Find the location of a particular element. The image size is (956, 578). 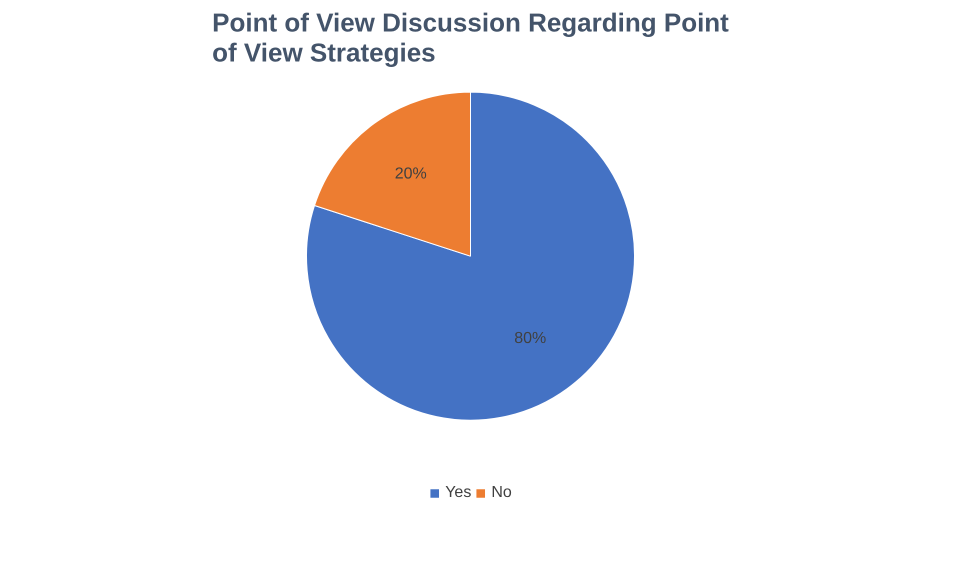

legend-label: Yes is located at coordinates (458, 493).